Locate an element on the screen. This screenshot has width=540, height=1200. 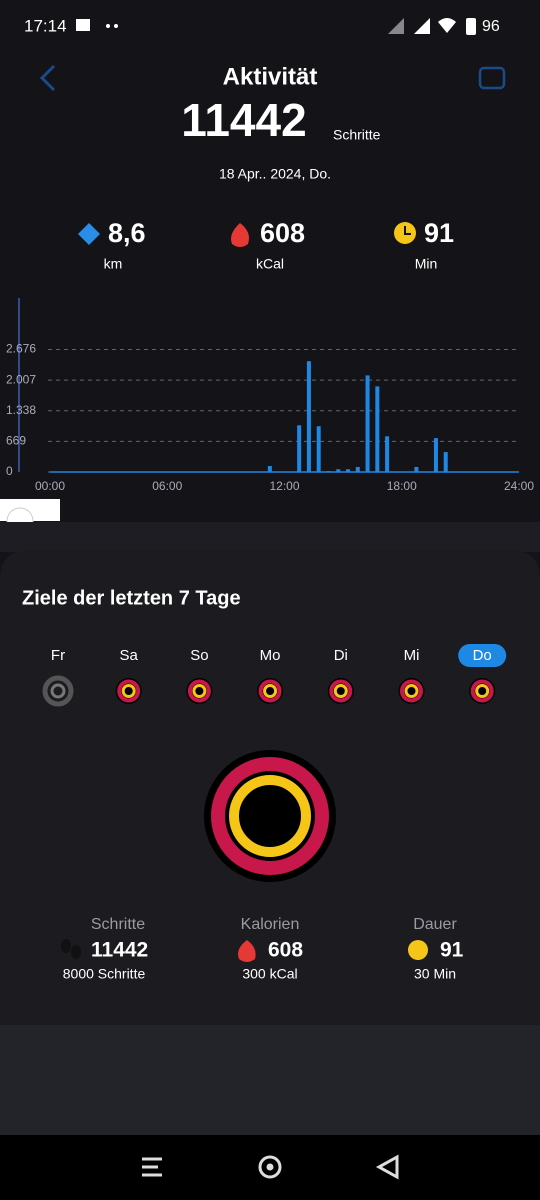
stat-unit: Min is located at coordinates (426, 264).